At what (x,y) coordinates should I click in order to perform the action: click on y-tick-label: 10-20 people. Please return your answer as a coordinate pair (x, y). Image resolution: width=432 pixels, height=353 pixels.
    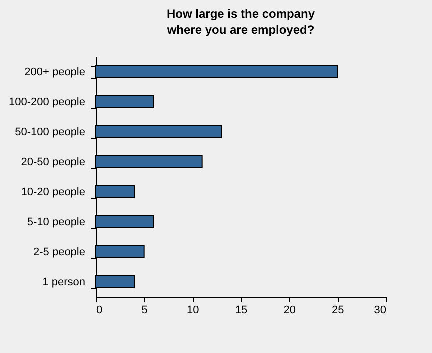
    Looking at the image, I should click on (53, 192).